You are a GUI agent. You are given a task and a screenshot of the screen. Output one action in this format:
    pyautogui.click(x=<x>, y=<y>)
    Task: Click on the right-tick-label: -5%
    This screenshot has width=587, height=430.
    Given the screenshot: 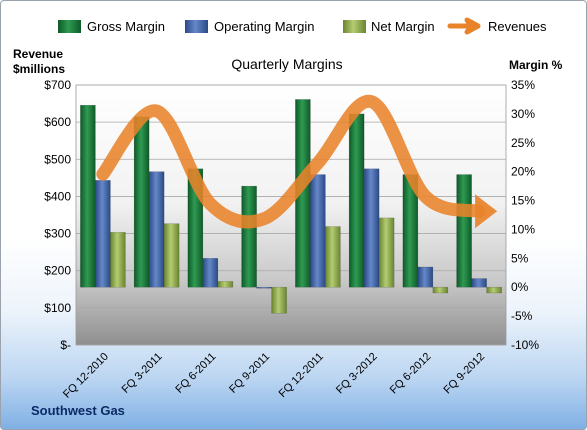 What is the action you would take?
    pyautogui.click(x=522, y=316)
    